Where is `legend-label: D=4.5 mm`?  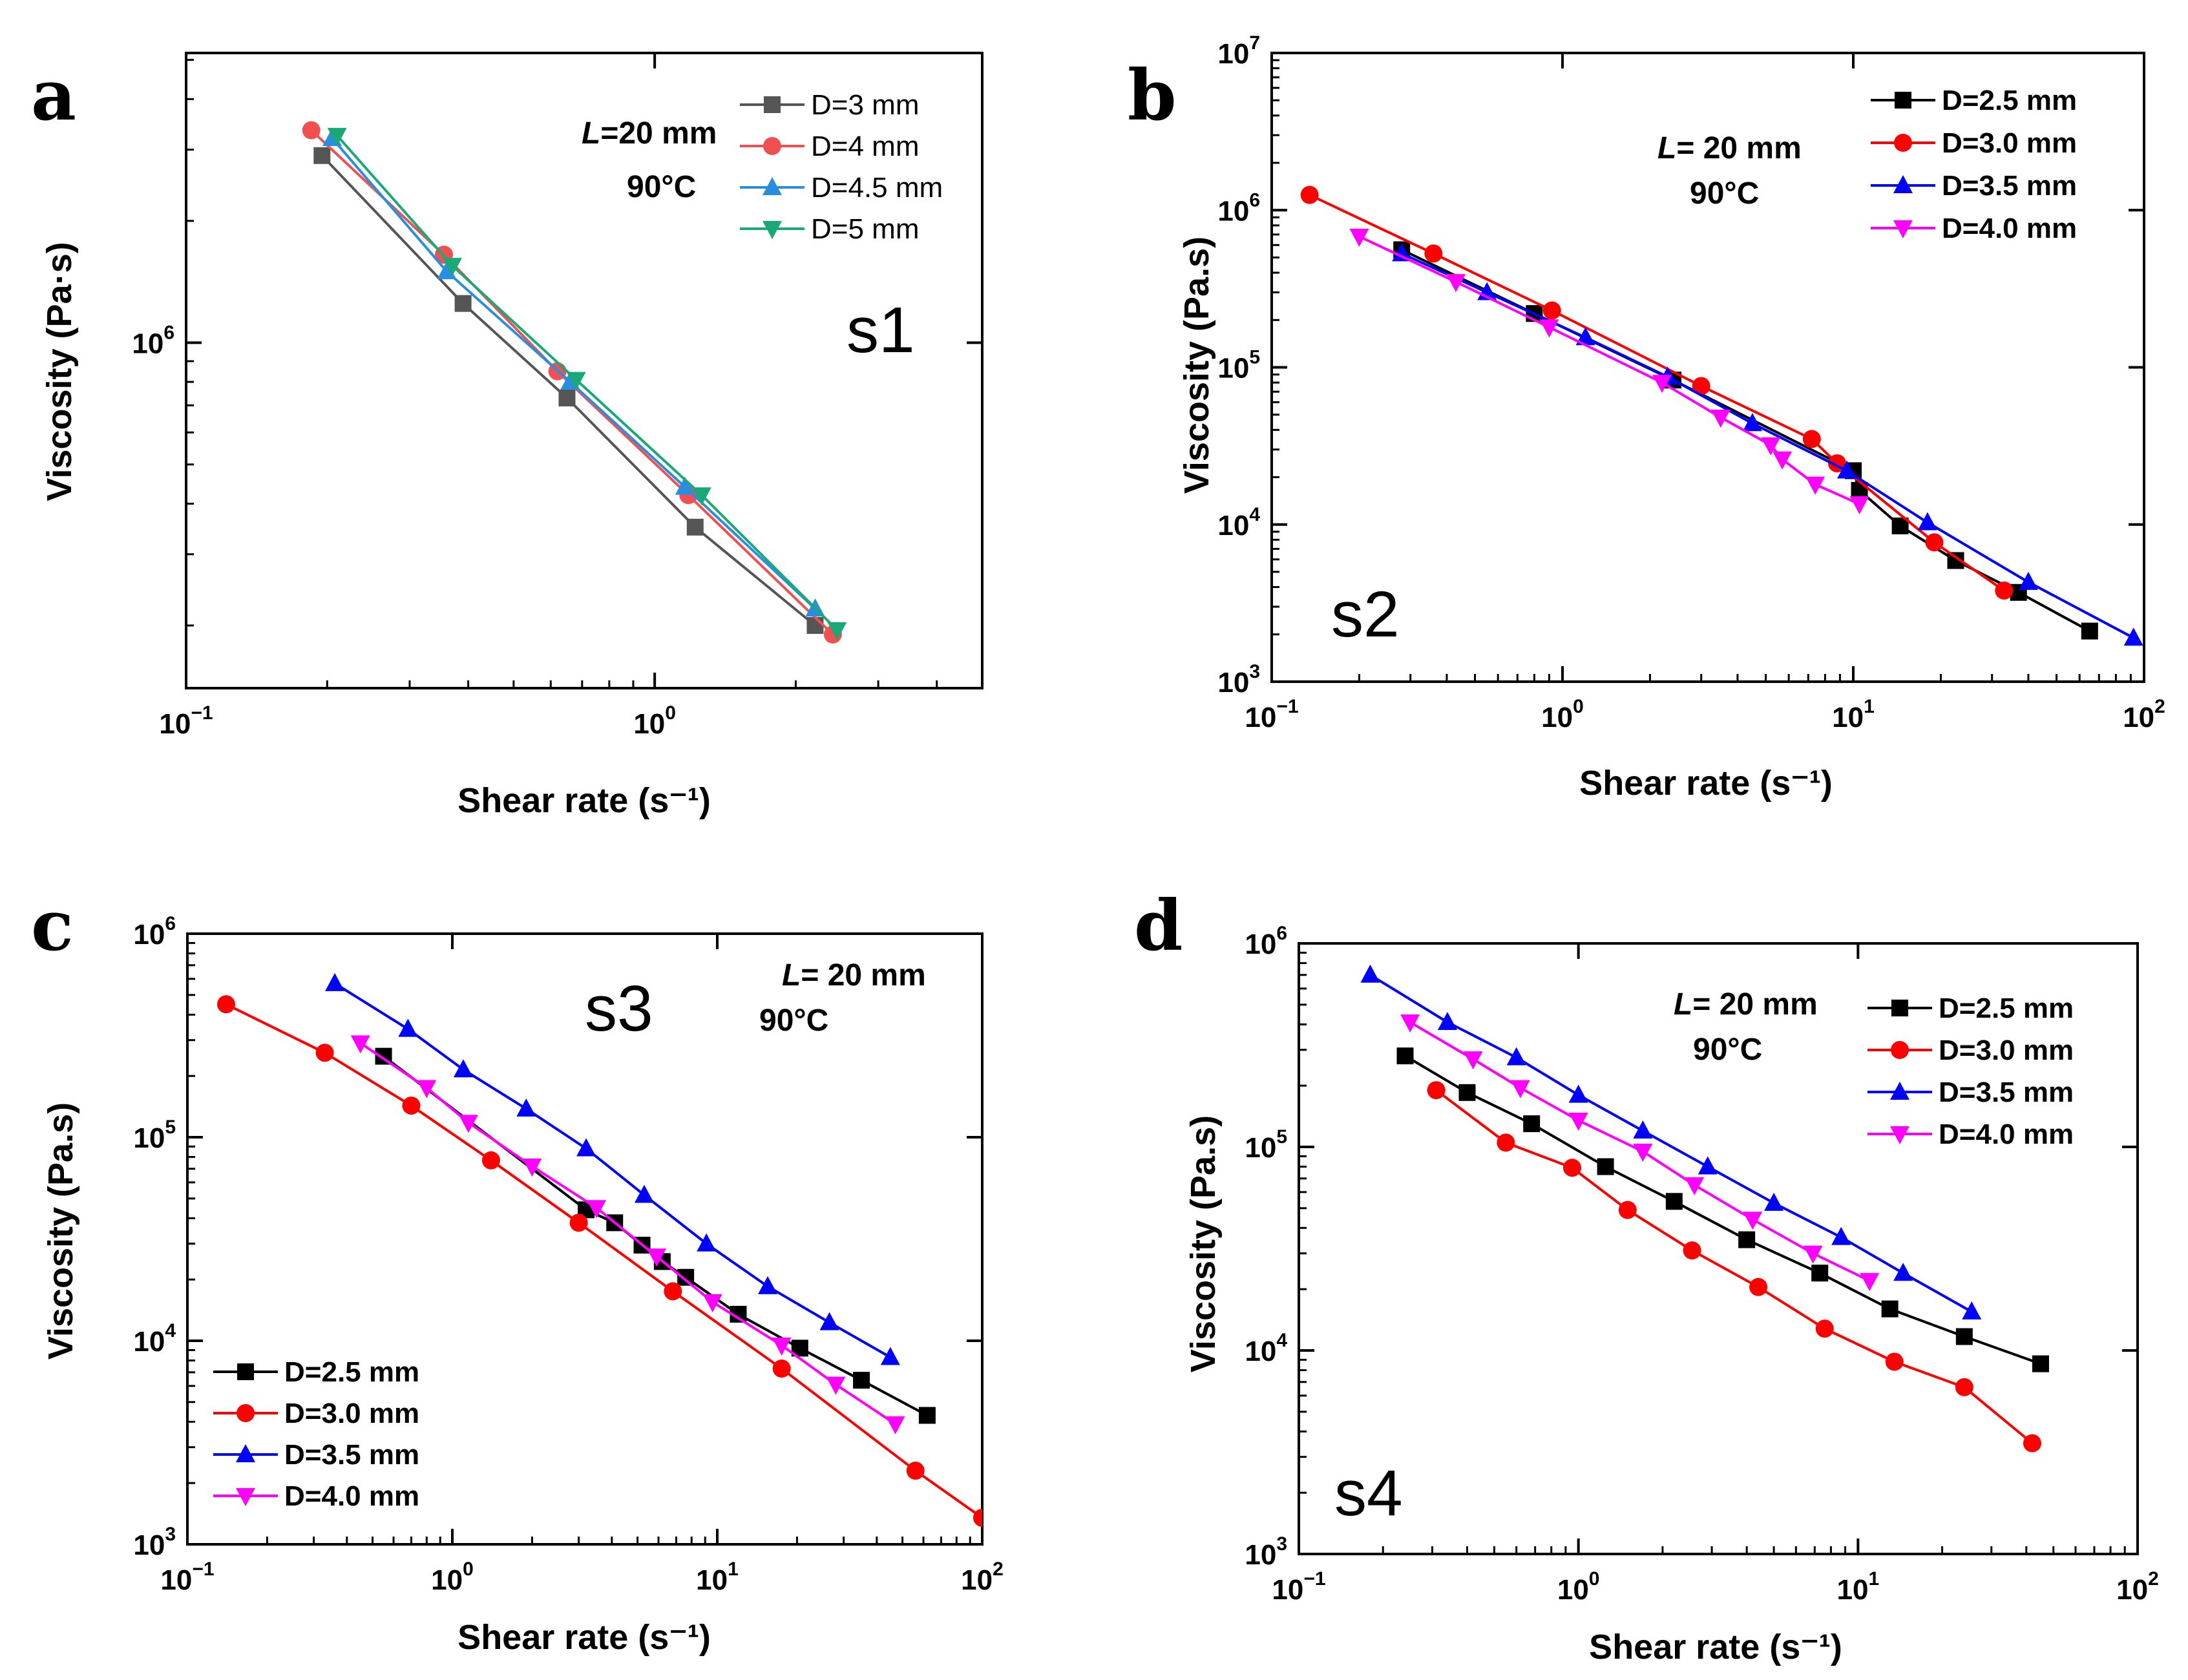 legend-label: D=4.5 mm is located at coordinates (877, 188).